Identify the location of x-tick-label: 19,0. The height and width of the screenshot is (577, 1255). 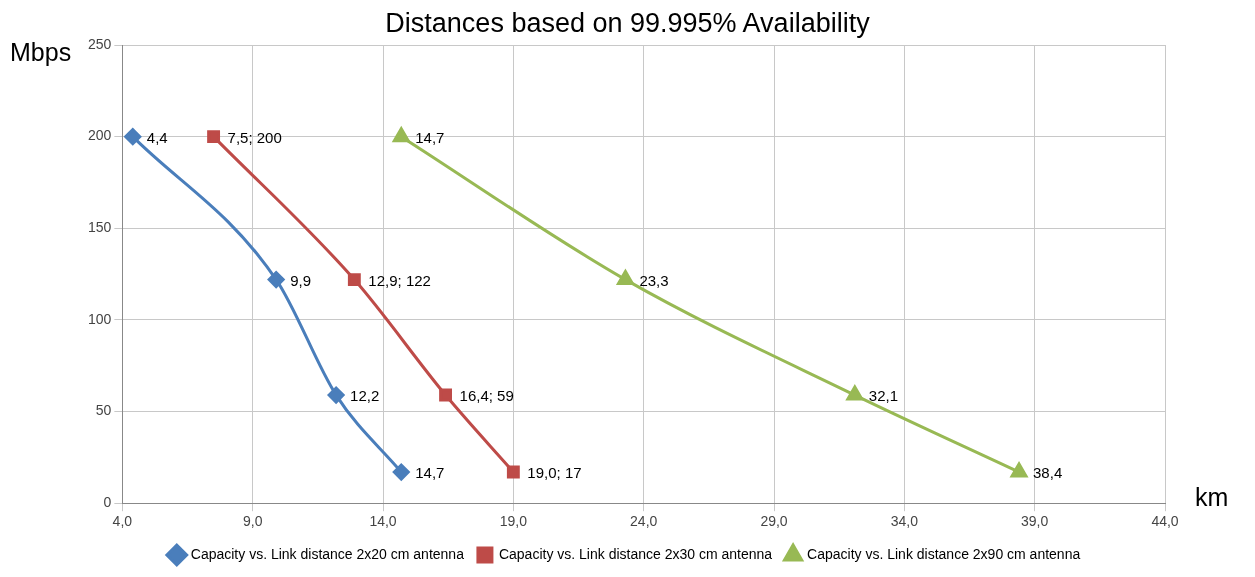
(513, 521).